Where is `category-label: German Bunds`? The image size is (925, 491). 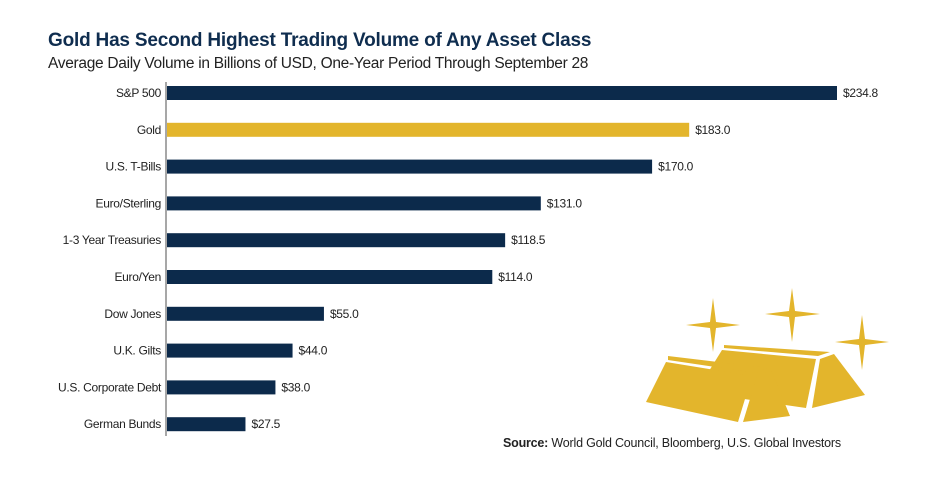 category-label: German Bunds is located at coordinates (122, 424).